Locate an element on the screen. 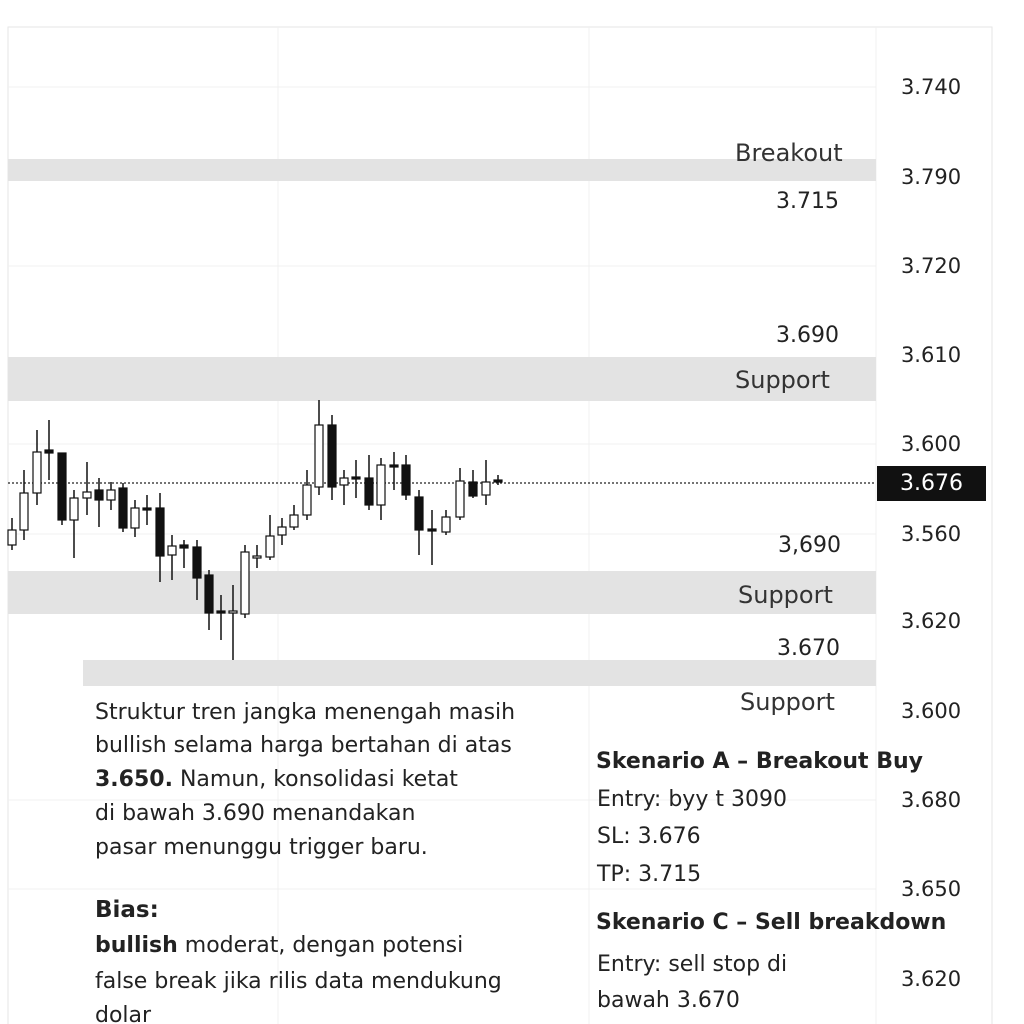 This screenshot has height=1024, width=1024. axis-label: 3.650 is located at coordinates (931, 889).